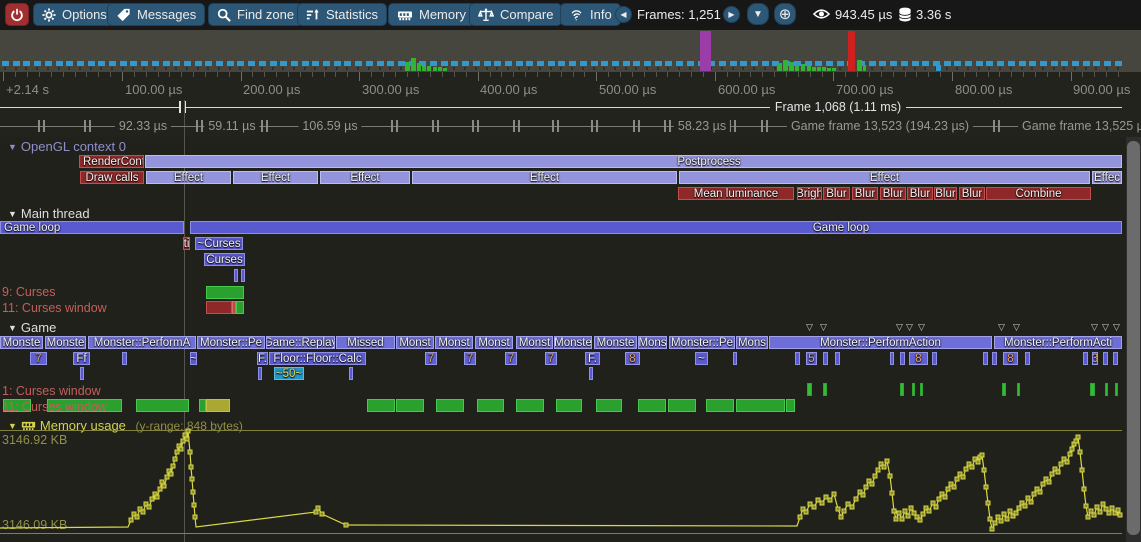 This screenshot has height=542, width=1141. What do you see at coordinates (219, 243) in the screenshot?
I see `zone-bar: ~Curses` at bounding box center [219, 243].